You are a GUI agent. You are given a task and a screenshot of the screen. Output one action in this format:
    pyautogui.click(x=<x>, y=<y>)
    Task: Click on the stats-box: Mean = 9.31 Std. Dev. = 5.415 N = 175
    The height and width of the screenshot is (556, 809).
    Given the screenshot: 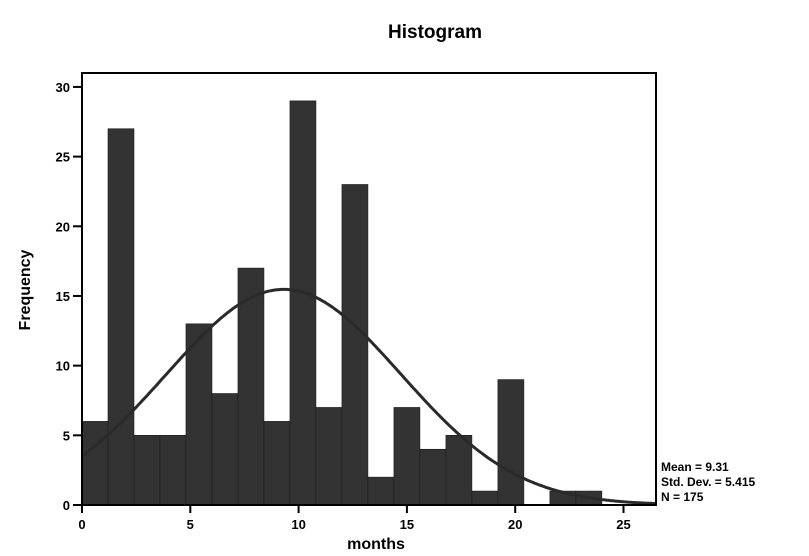 What is the action you would take?
    pyautogui.click(x=708, y=482)
    